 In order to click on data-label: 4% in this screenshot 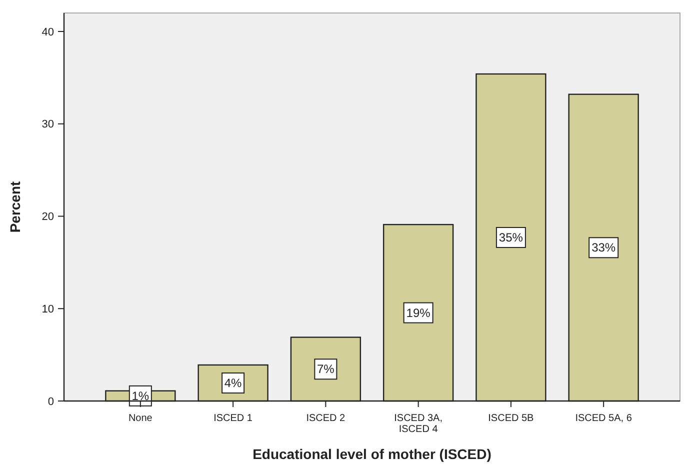, I will do `click(233, 383)`.